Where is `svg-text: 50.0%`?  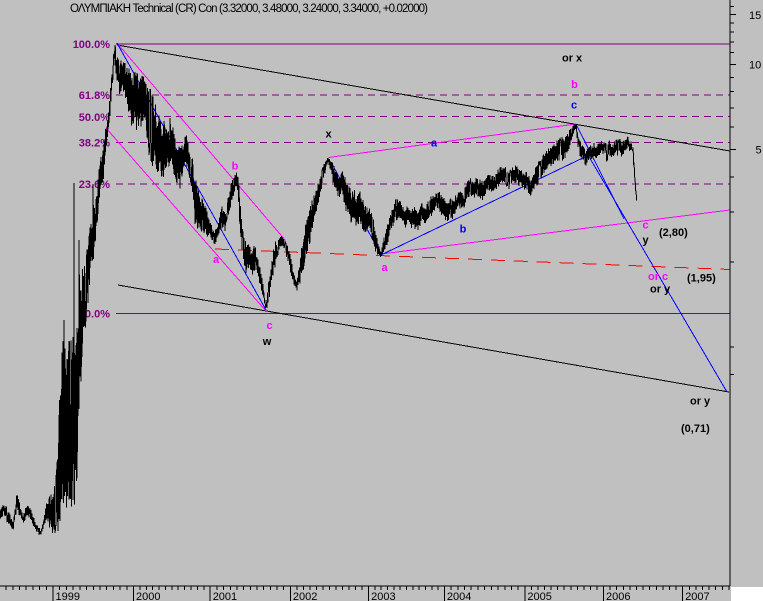
svg-text: 50.0% is located at coordinates (94, 118).